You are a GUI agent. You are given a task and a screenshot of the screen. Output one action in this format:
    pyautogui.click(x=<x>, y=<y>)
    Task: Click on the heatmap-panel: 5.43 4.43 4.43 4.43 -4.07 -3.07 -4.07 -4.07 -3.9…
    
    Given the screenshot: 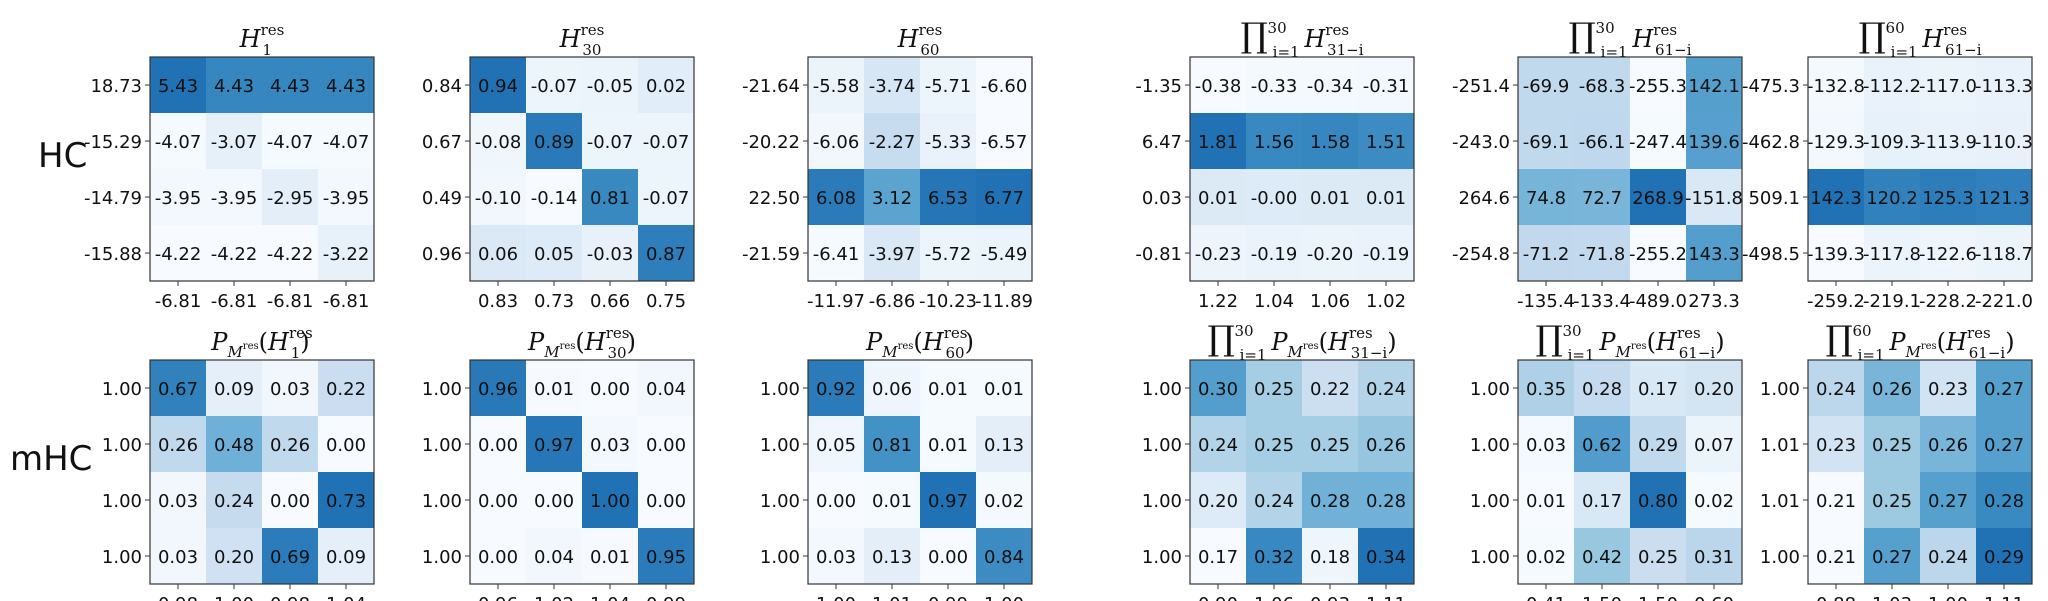 What is the action you would take?
    pyautogui.click(x=229, y=166)
    